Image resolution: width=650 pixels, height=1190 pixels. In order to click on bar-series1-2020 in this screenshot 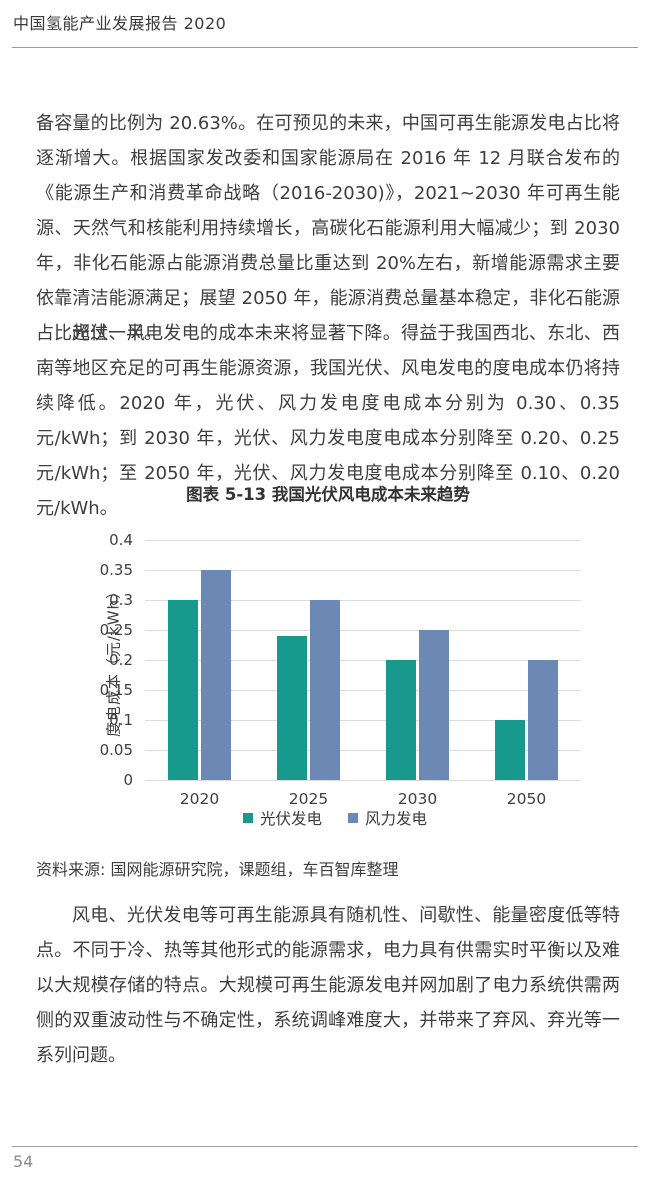, I will do `click(183, 690)`.